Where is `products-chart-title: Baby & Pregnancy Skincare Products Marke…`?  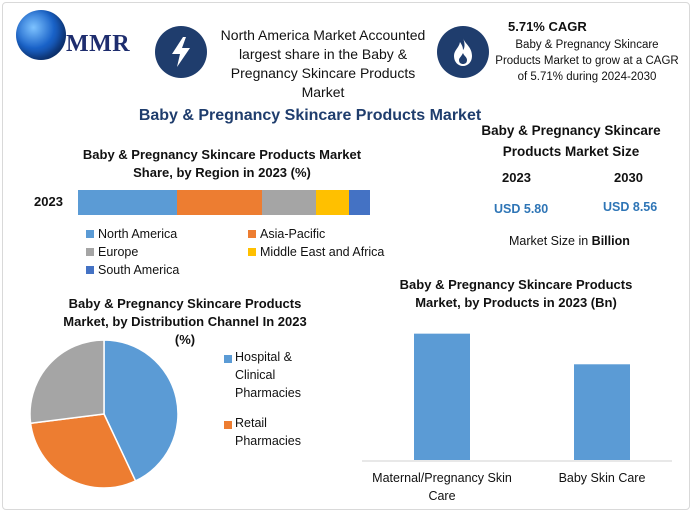
products-chart-title: Baby & Pregnancy Skincare Products Marke… is located at coordinates (516, 293).